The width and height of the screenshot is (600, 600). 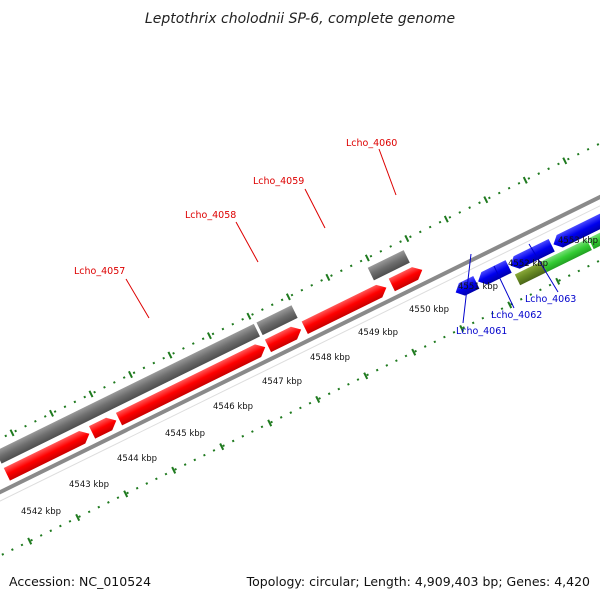 I want to click on scale-label: 4550 kbp, so click(x=429, y=310).